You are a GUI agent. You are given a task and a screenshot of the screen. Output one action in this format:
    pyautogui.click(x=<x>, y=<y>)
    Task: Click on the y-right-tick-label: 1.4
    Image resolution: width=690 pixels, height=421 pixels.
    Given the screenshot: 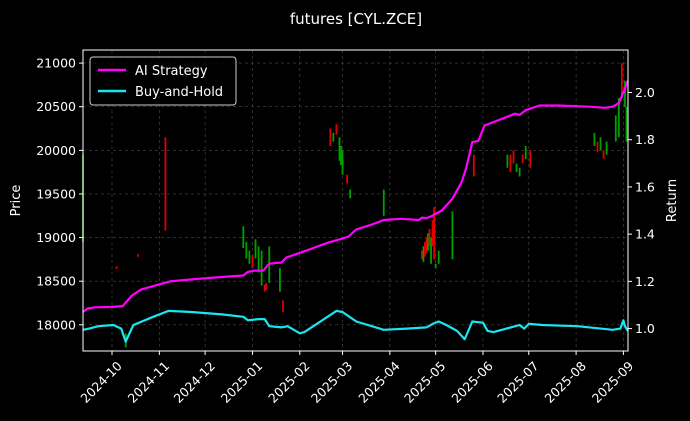 What is the action you would take?
    pyautogui.click(x=645, y=234)
    